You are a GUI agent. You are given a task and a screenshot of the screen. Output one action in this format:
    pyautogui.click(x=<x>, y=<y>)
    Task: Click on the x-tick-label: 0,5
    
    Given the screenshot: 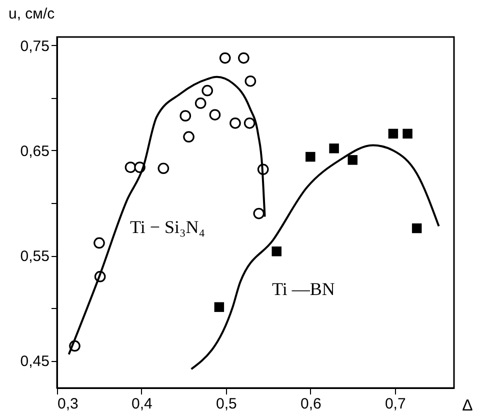 What is the action you would take?
    pyautogui.click(x=226, y=404)
    